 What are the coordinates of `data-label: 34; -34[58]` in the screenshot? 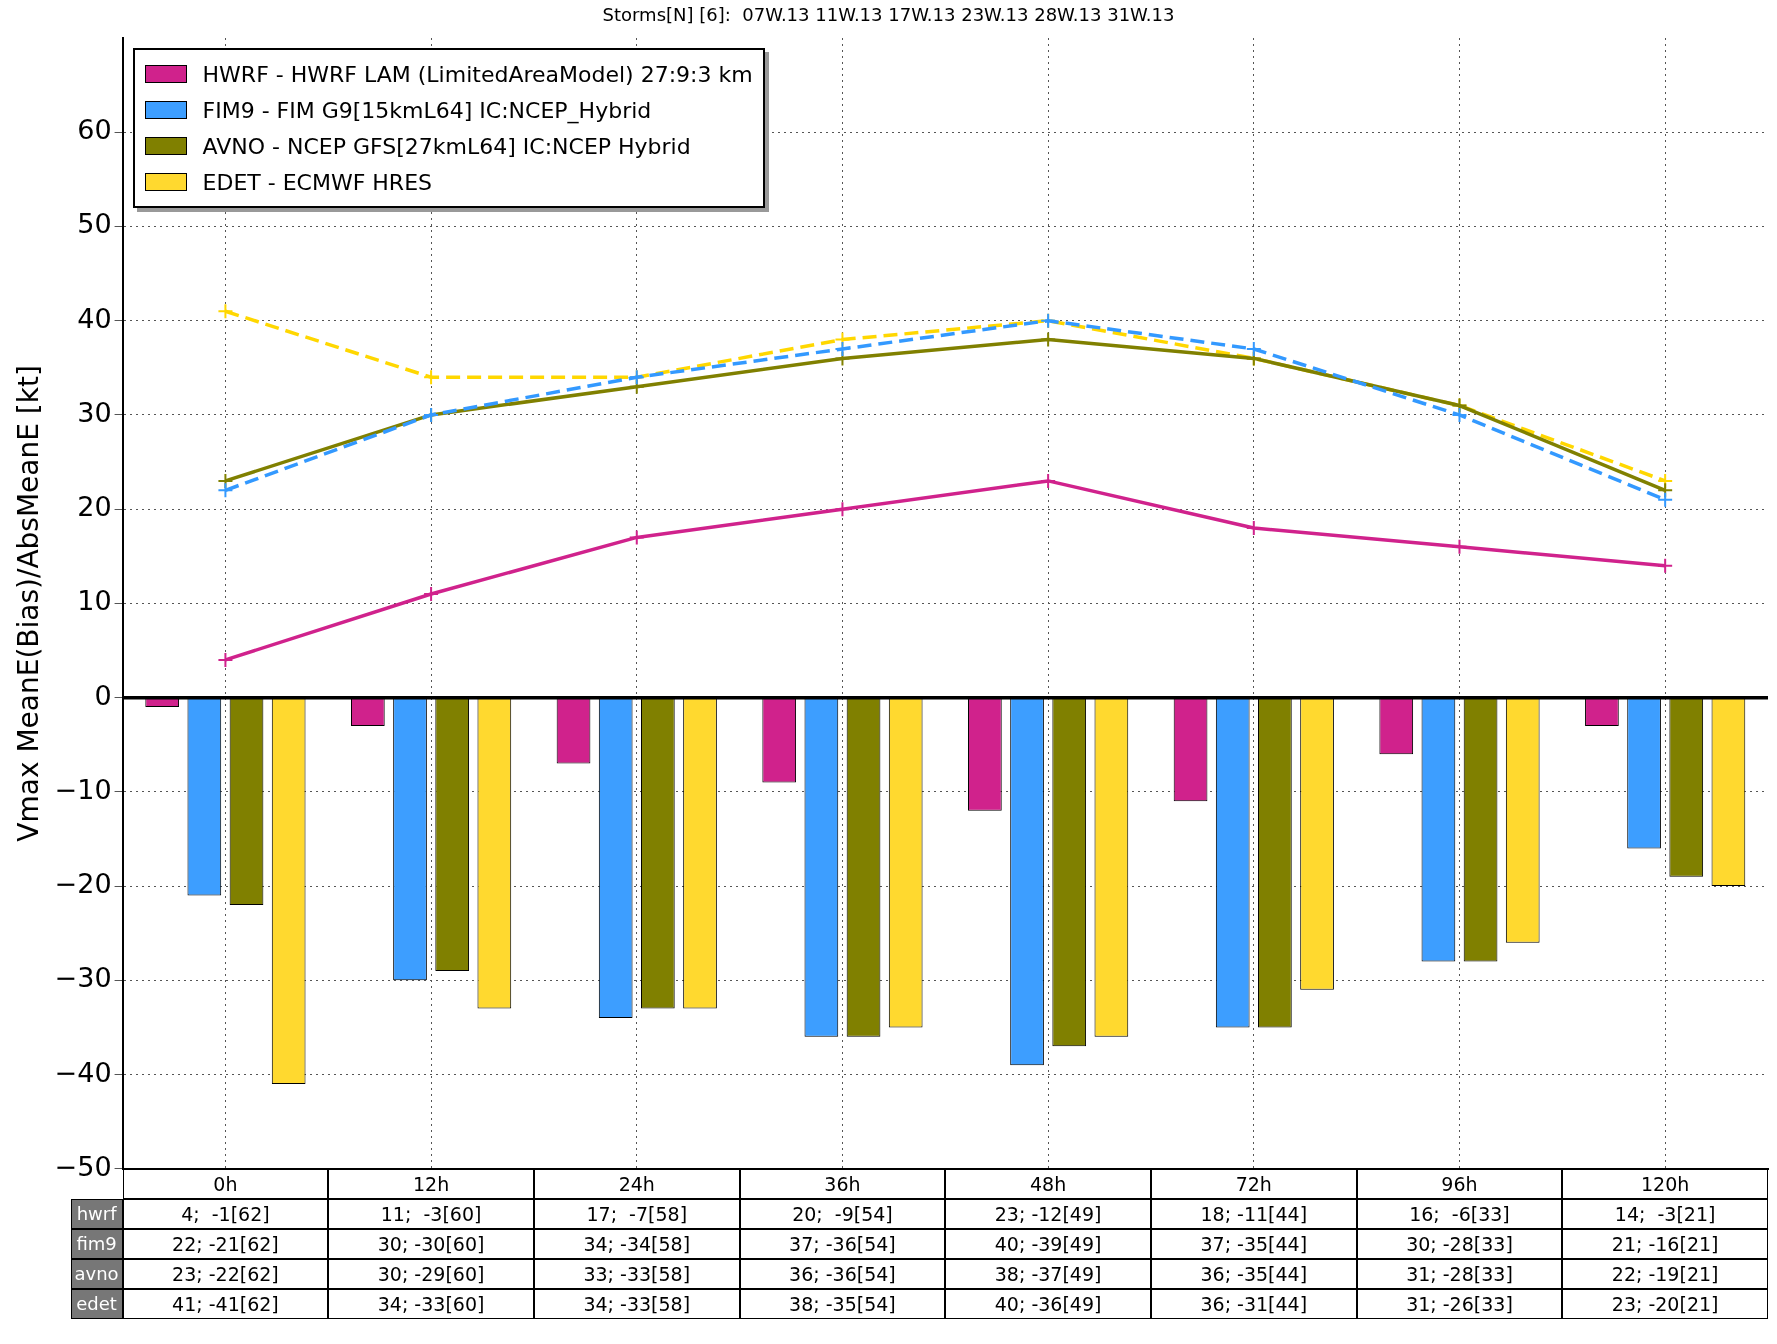 It's located at (636, 1243).